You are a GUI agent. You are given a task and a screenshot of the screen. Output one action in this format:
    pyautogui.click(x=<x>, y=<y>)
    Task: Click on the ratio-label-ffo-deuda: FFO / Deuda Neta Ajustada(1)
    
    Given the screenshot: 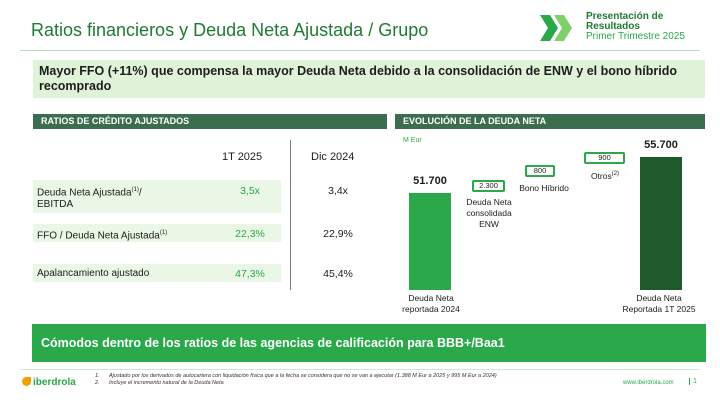 What is the action you would take?
    pyautogui.click(x=102, y=236)
    